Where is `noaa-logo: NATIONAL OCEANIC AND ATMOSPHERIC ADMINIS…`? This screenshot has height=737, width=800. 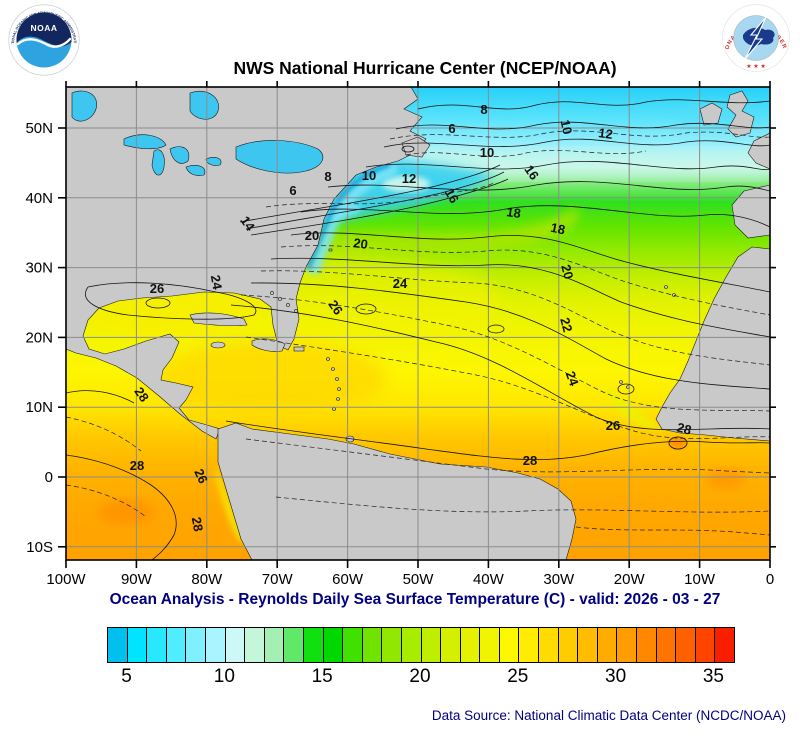 noaa-logo: NATIONAL OCEANIC AND ATMOSPHERIC ADMINIS… is located at coordinates (44, 40).